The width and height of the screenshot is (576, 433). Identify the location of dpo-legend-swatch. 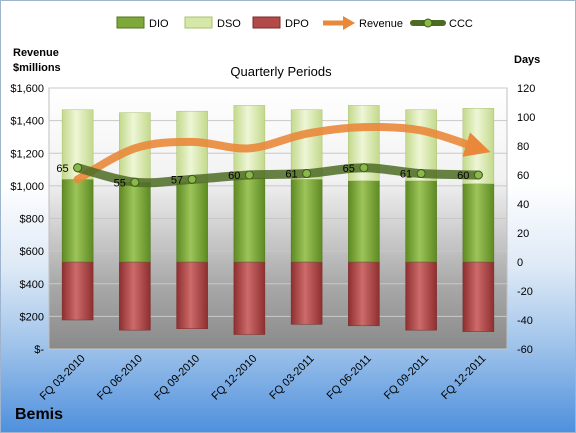
(266, 22).